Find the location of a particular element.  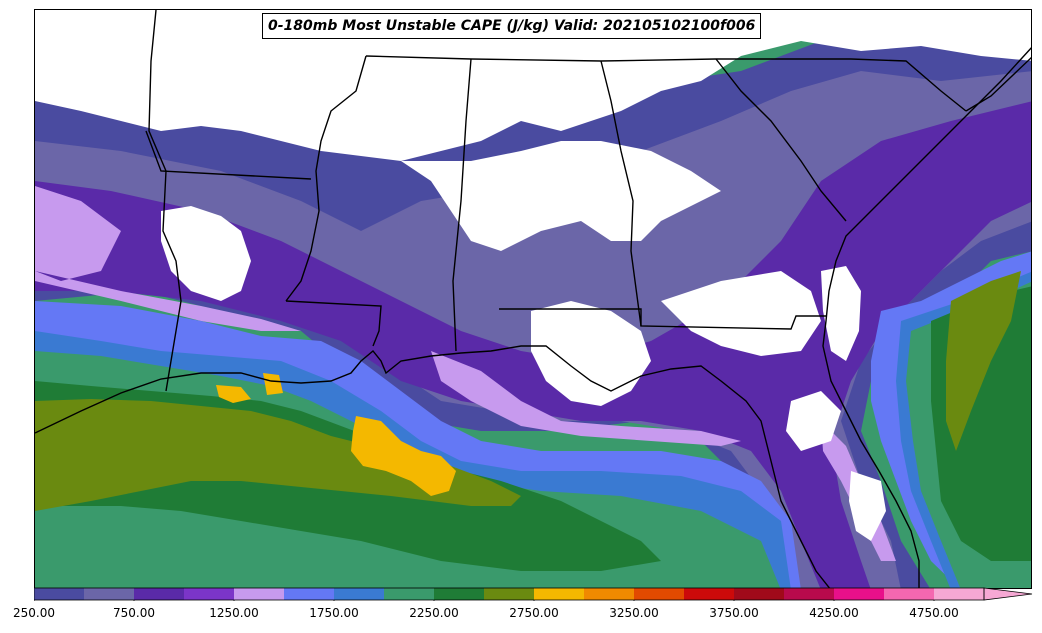

no-cape-florida-peninsula is located at coordinates (867, 506).